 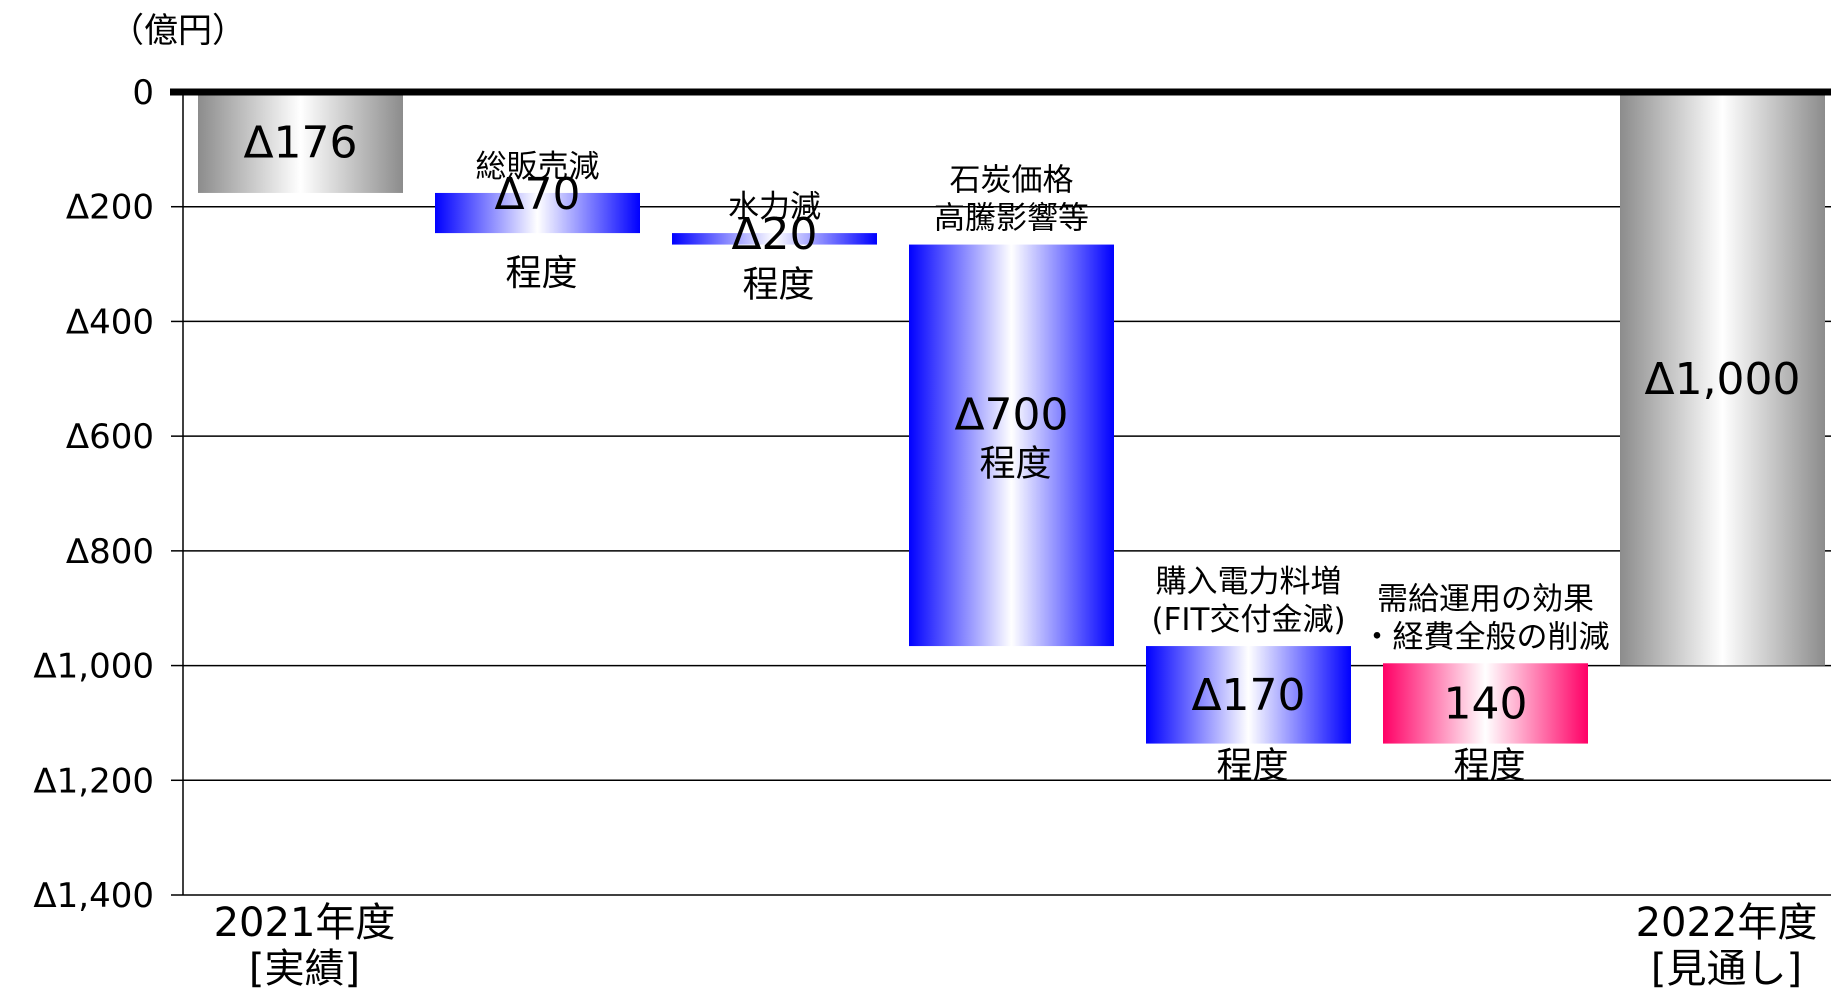 I want to click on y-tick-label: 0, so click(x=143, y=93).